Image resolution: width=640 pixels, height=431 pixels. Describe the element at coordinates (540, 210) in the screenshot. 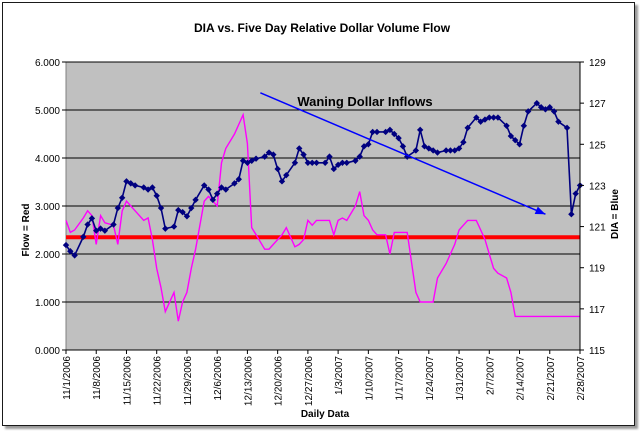

I see `annotation-arrow-head` at that location.